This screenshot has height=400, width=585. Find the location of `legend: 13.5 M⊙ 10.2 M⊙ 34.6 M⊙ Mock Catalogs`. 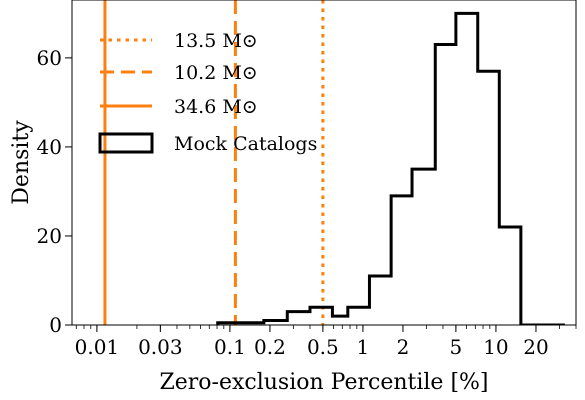

legend: 13.5 M⊙ 10.2 M⊙ 34.6 M⊙ Mock Catalogs is located at coordinates (207, 92).